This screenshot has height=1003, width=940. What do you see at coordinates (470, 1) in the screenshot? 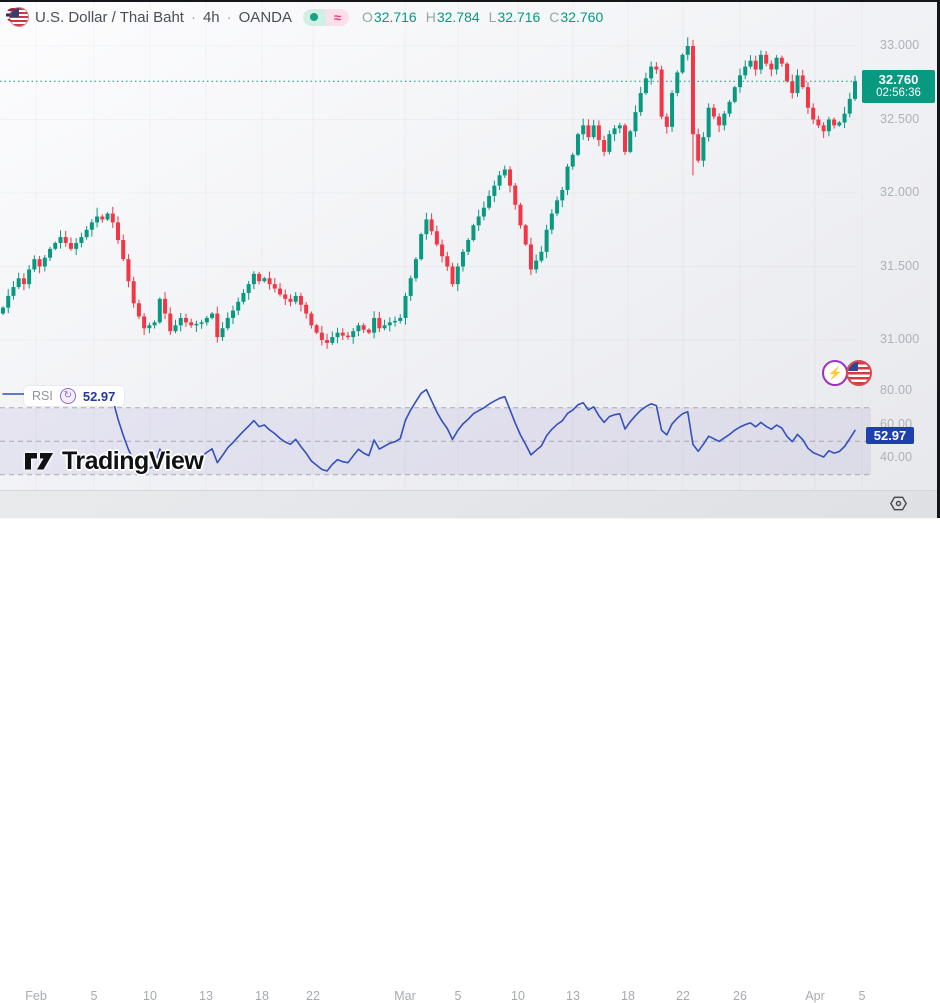
I see `window-top-border` at bounding box center [470, 1].